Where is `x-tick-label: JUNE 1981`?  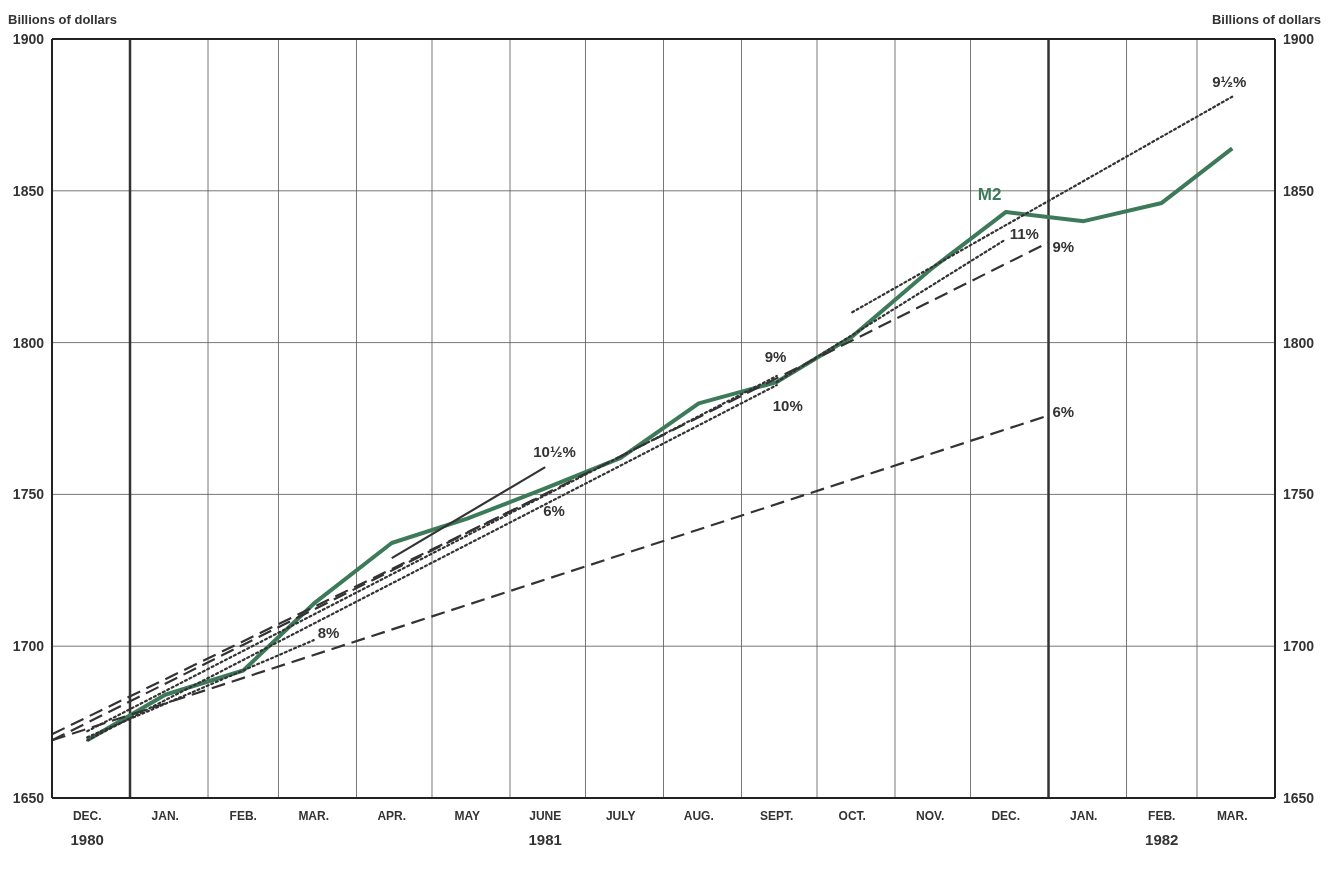
x-tick-label: JUNE 1981 is located at coordinates (545, 828).